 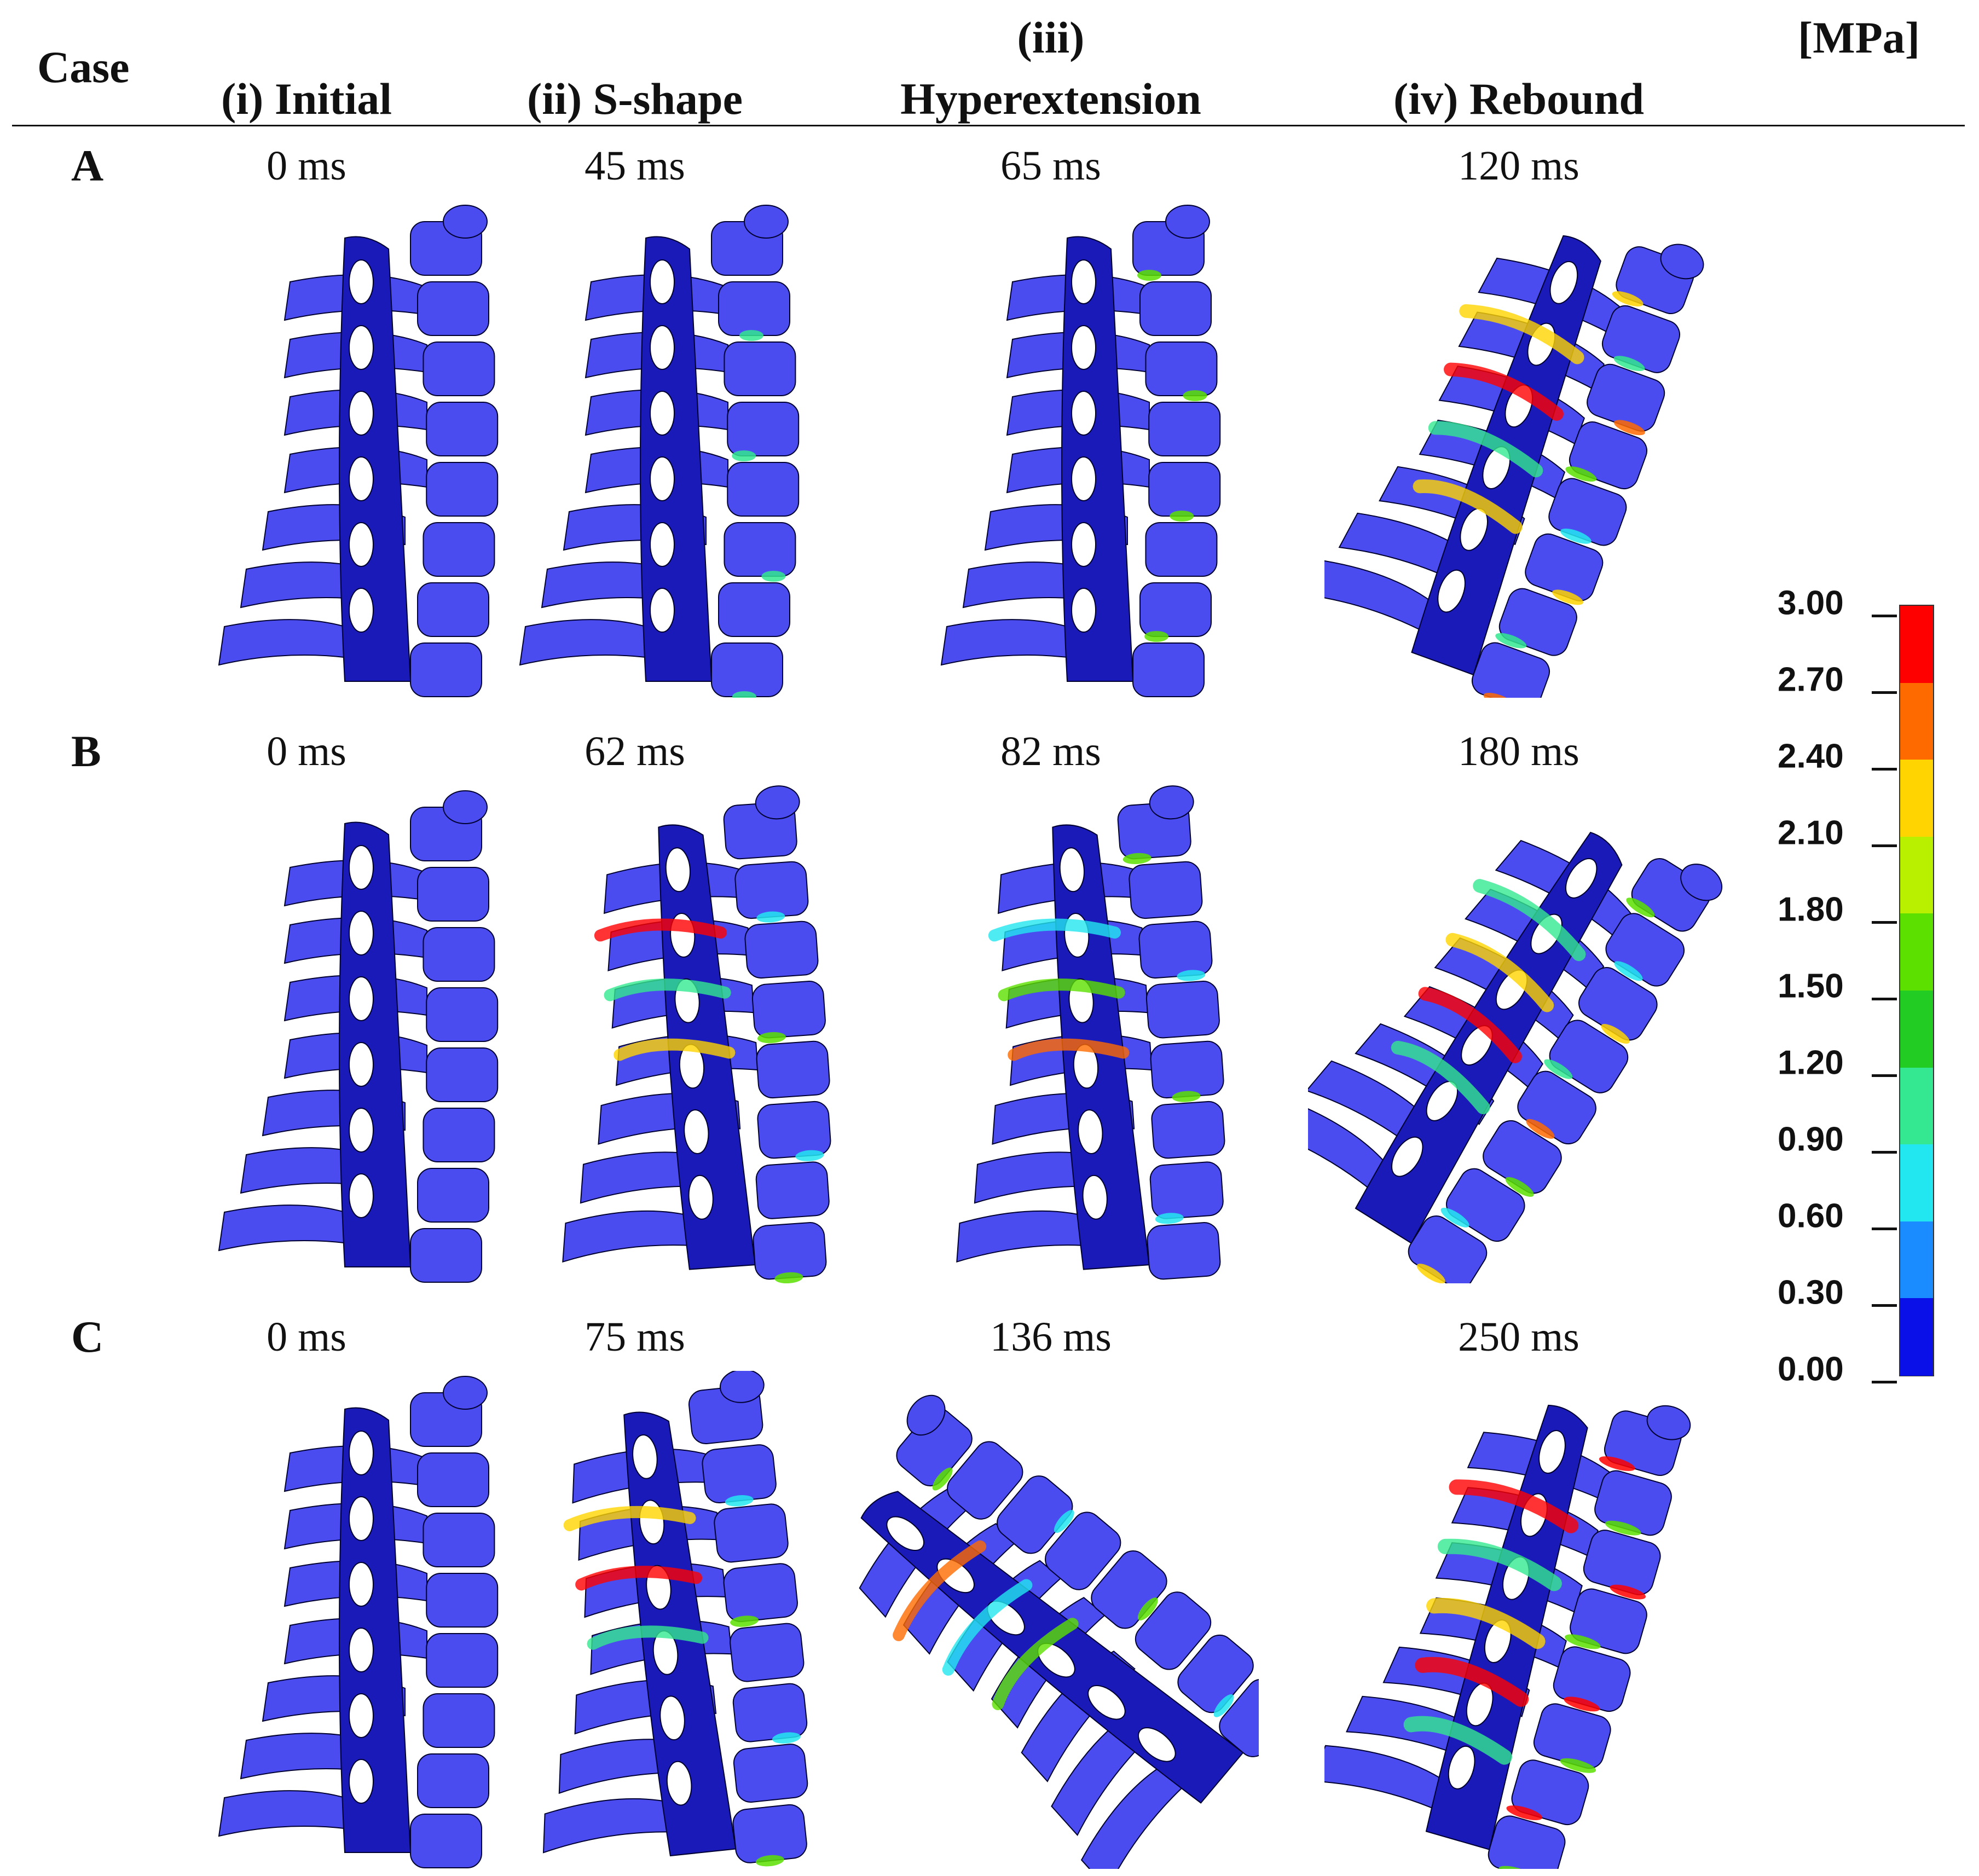 What do you see at coordinates (1518, 99) in the screenshot?
I see `column-header-rebound: (iv) Rebound` at bounding box center [1518, 99].